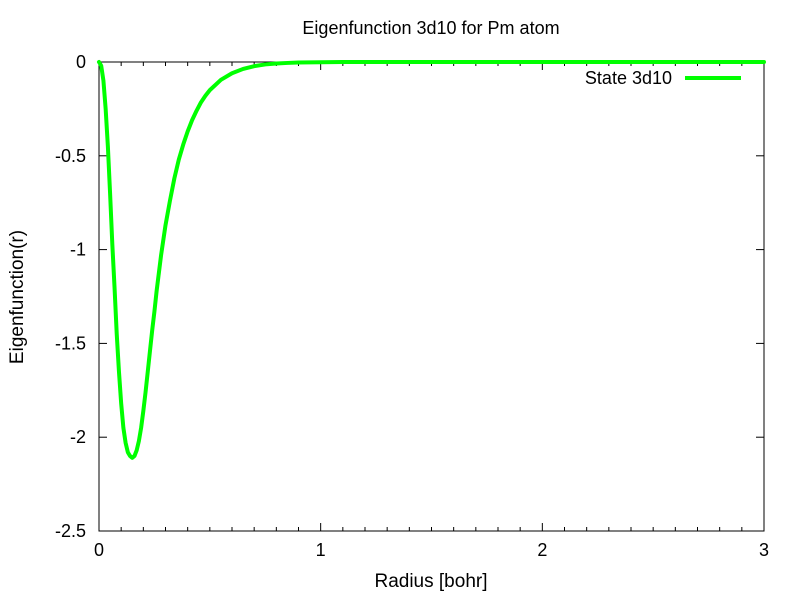 The height and width of the screenshot is (600, 800). What do you see at coordinates (70, 531) in the screenshot?
I see `y-tick-label: -2.5` at bounding box center [70, 531].